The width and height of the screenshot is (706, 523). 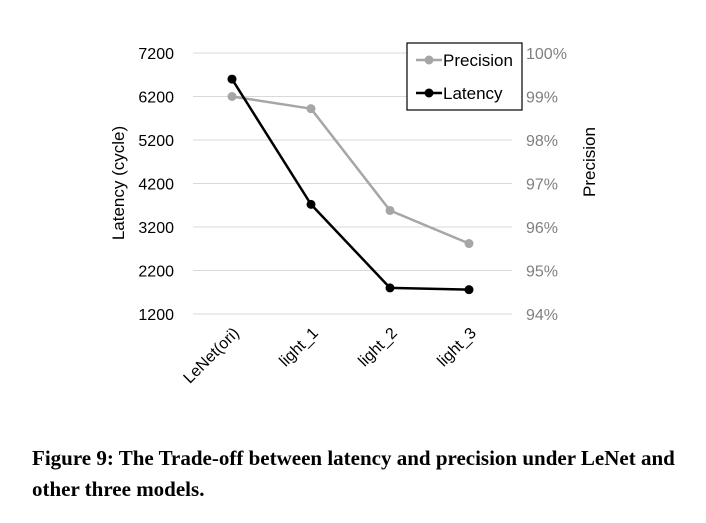 I want to click on y-left-tick-label: 3200, so click(x=156, y=228).